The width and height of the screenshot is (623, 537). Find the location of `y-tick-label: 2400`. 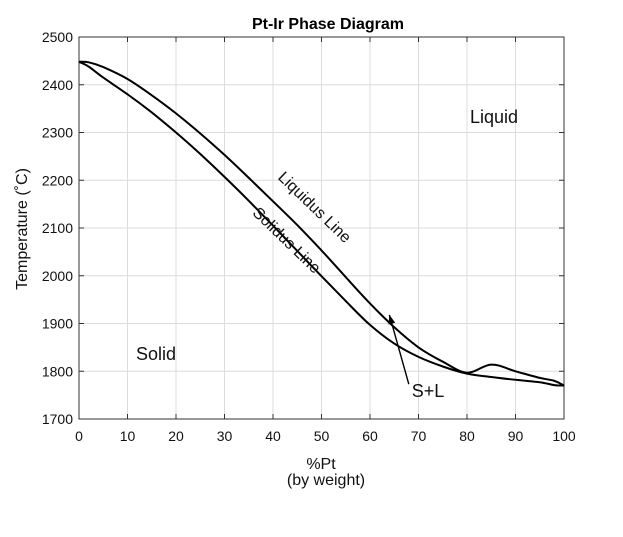

y-tick-label: 2400 is located at coordinates (57, 85).